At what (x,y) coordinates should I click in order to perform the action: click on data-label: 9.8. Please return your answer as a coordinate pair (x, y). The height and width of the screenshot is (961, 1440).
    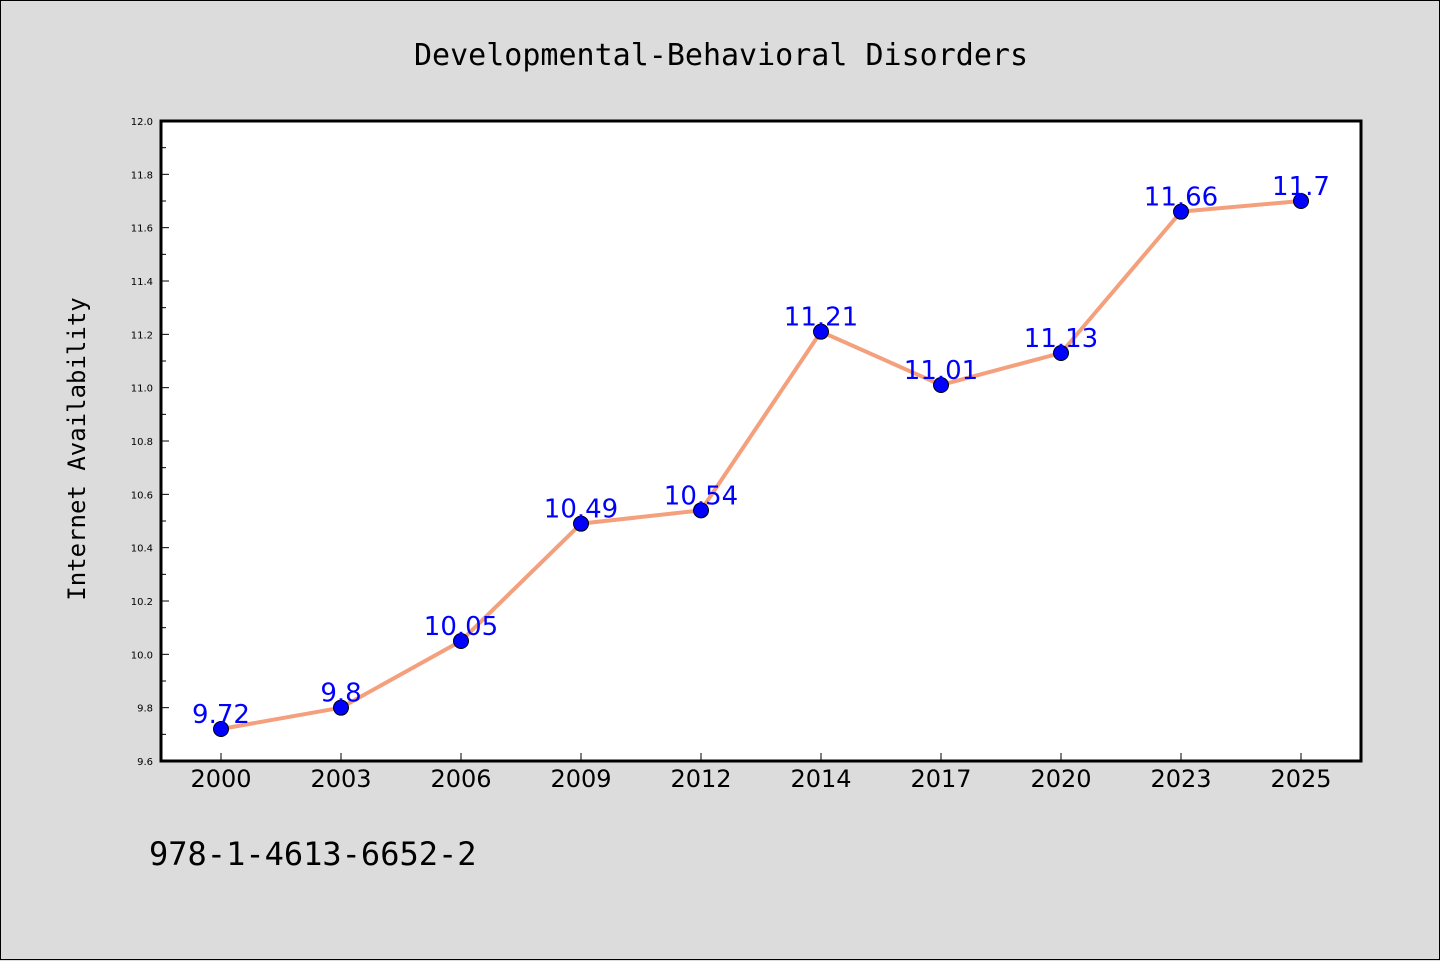
    Looking at the image, I should click on (340, 694).